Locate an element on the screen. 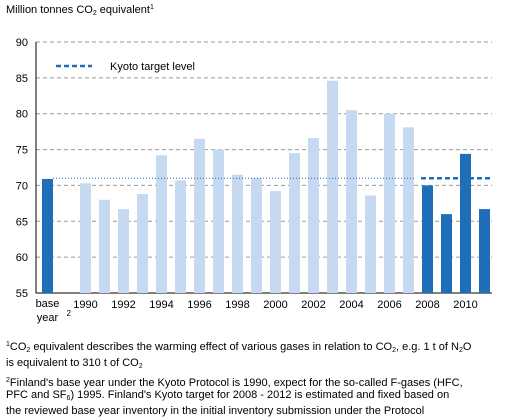 This screenshot has height=419, width=524. bar-1997 is located at coordinates (218, 221).